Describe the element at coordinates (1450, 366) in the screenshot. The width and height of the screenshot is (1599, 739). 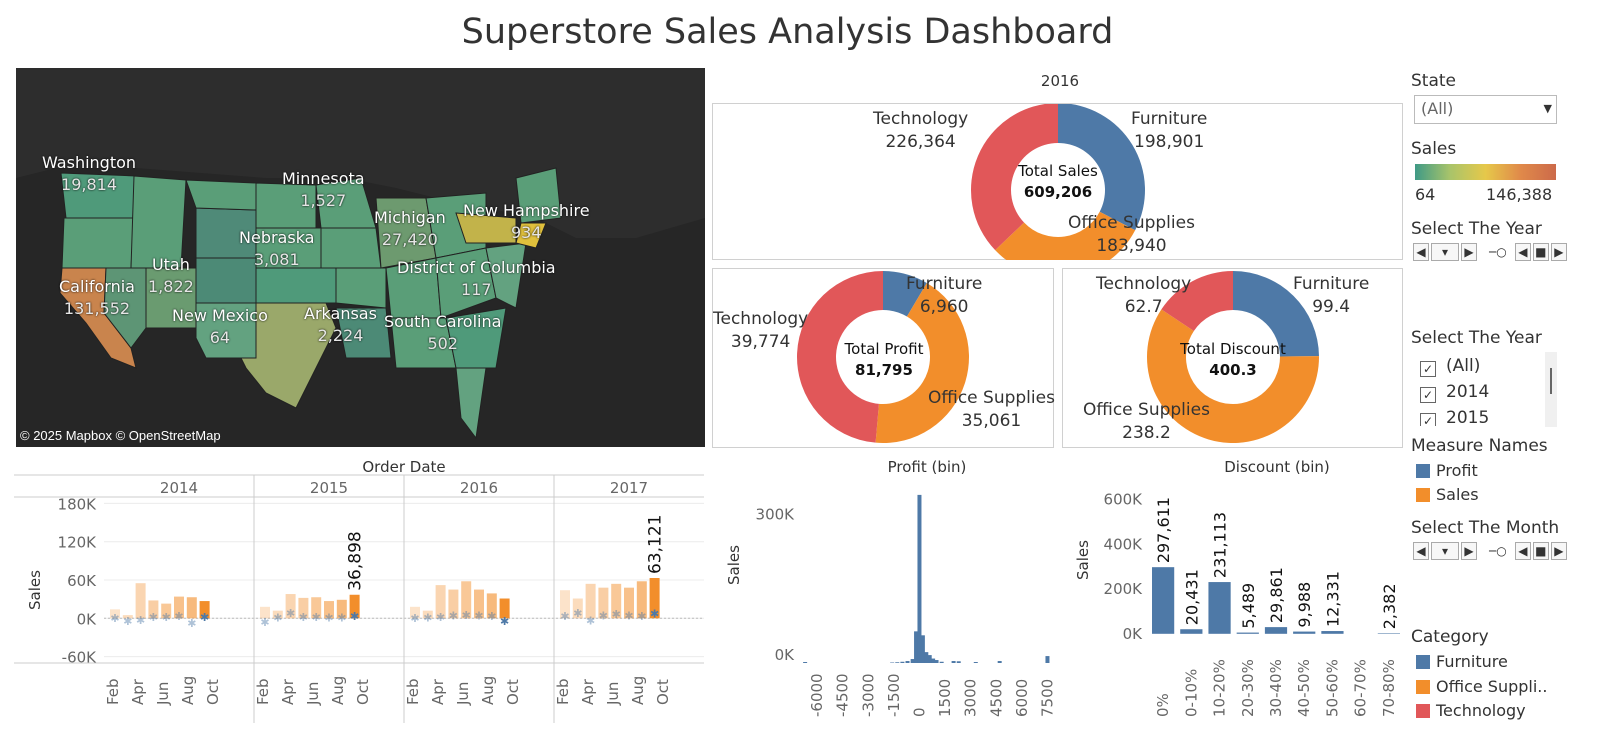
I see `year-option-all: ✓ (All)` at that location.